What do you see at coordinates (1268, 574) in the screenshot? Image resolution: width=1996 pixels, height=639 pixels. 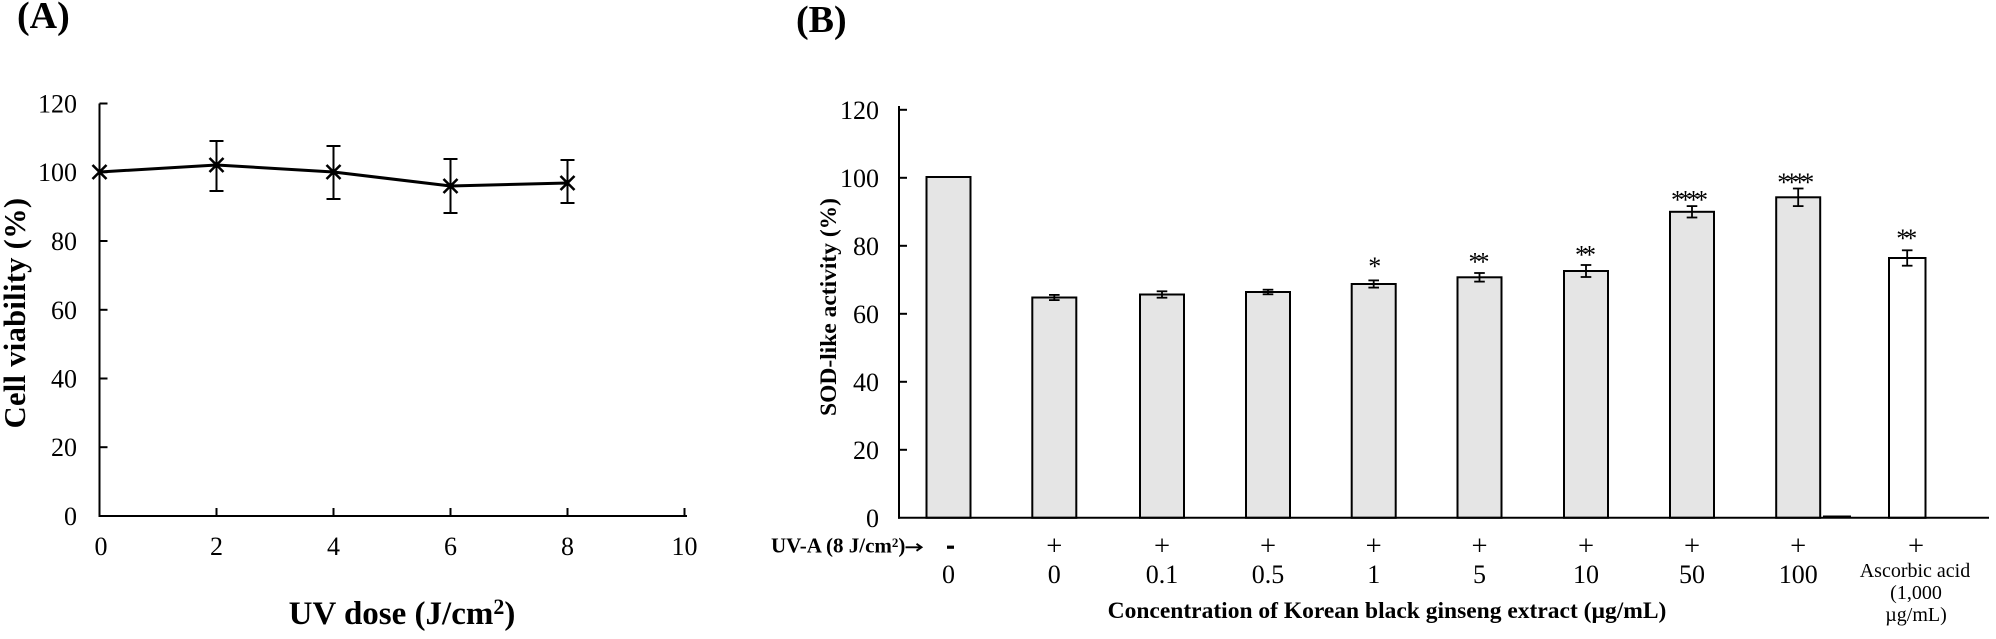 I see `svg-text: 0.5` at bounding box center [1268, 574].